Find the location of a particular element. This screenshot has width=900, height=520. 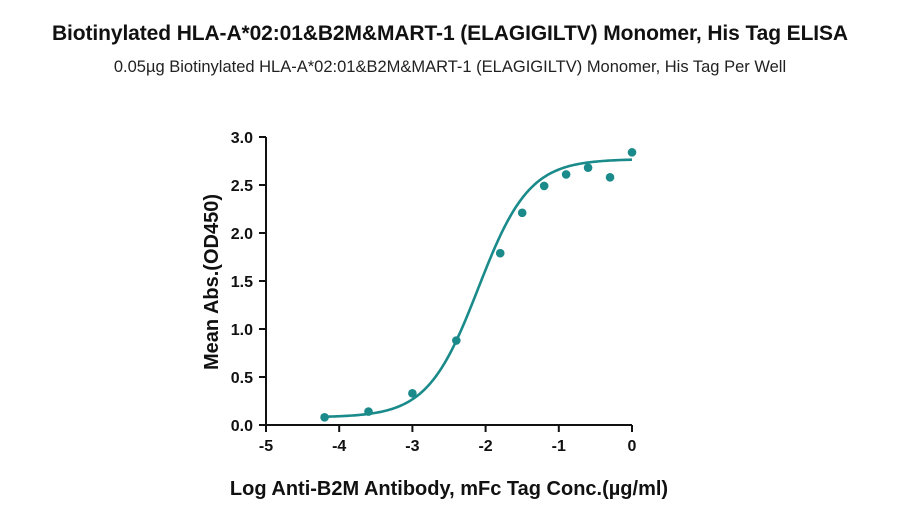

x-tick-label: -4 is located at coordinates (339, 446).